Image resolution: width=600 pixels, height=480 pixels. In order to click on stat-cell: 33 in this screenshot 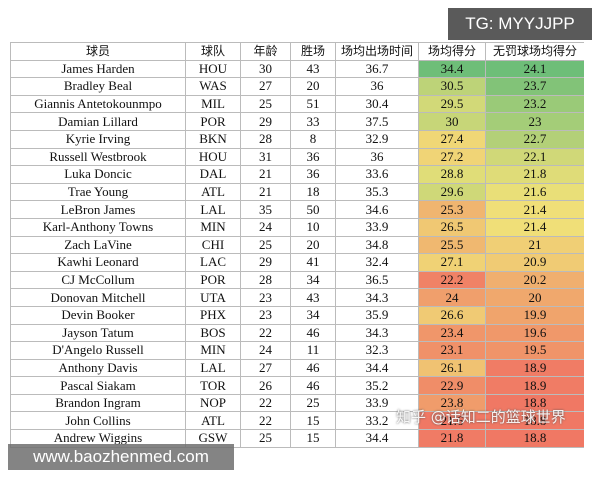, I will do `click(313, 121)`.